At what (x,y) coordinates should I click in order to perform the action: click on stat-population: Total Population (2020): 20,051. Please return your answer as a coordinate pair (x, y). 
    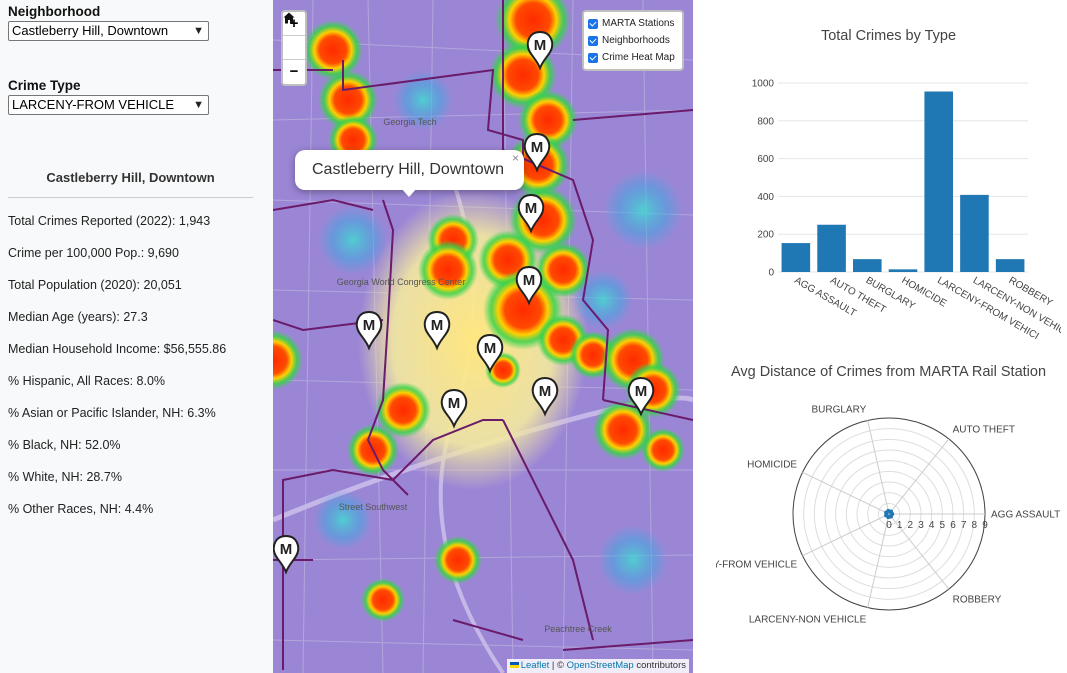
    Looking at the image, I should click on (95, 285).